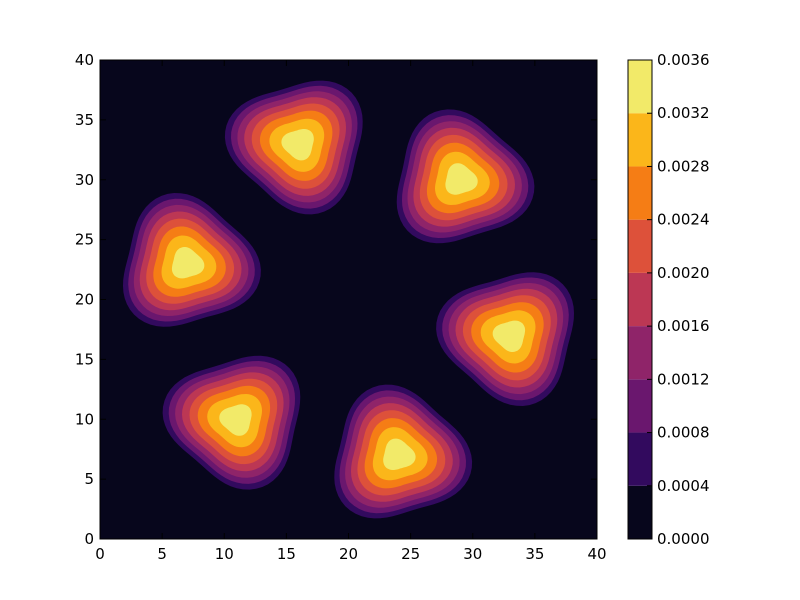 This screenshot has width=800, height=600. What do you see at coordinates (410, 554) in the screenshot?
I see `x-tick-label: 25` at bounding box center [410, 554].